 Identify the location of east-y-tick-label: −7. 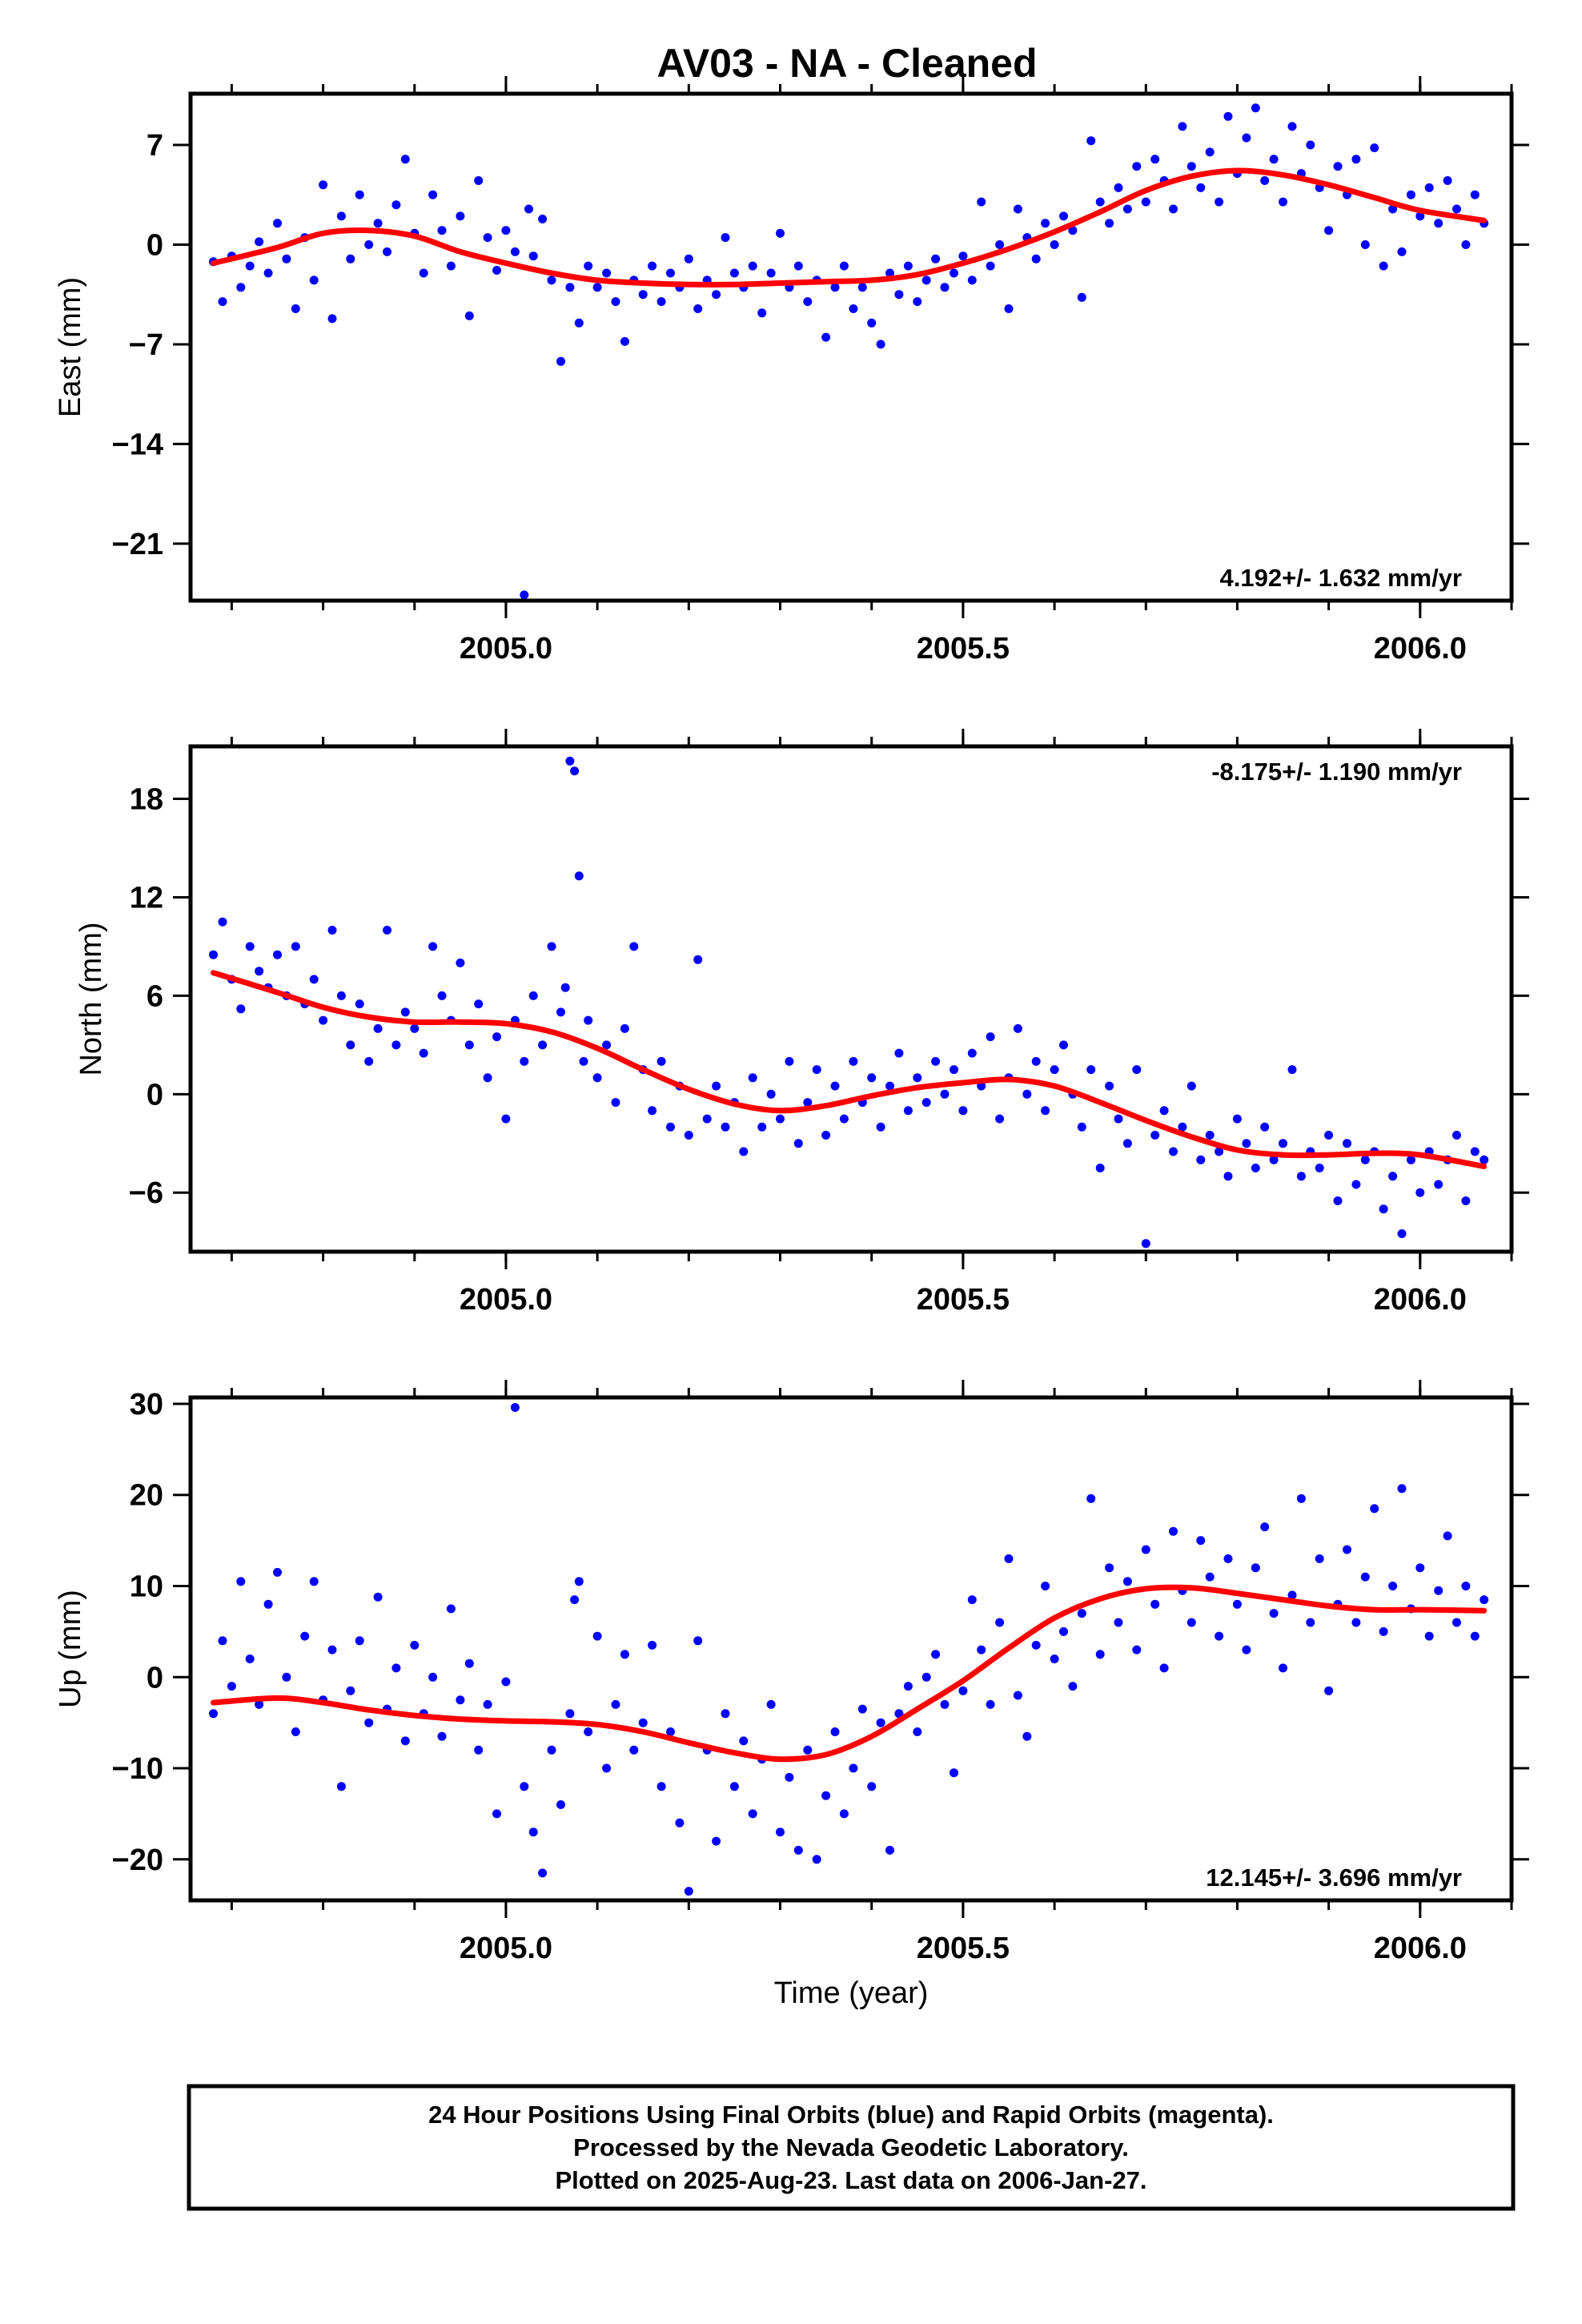
(146, 345).